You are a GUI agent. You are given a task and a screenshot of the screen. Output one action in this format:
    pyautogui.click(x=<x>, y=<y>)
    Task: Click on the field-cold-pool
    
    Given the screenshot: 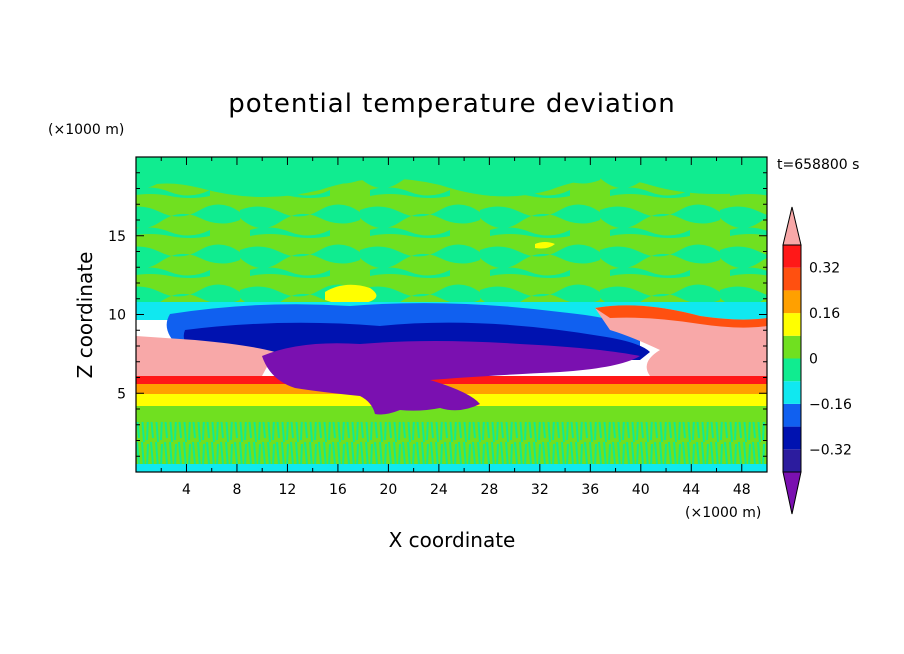 What is the action you would take?
    pyautogui.click(x=451, y=378)
    